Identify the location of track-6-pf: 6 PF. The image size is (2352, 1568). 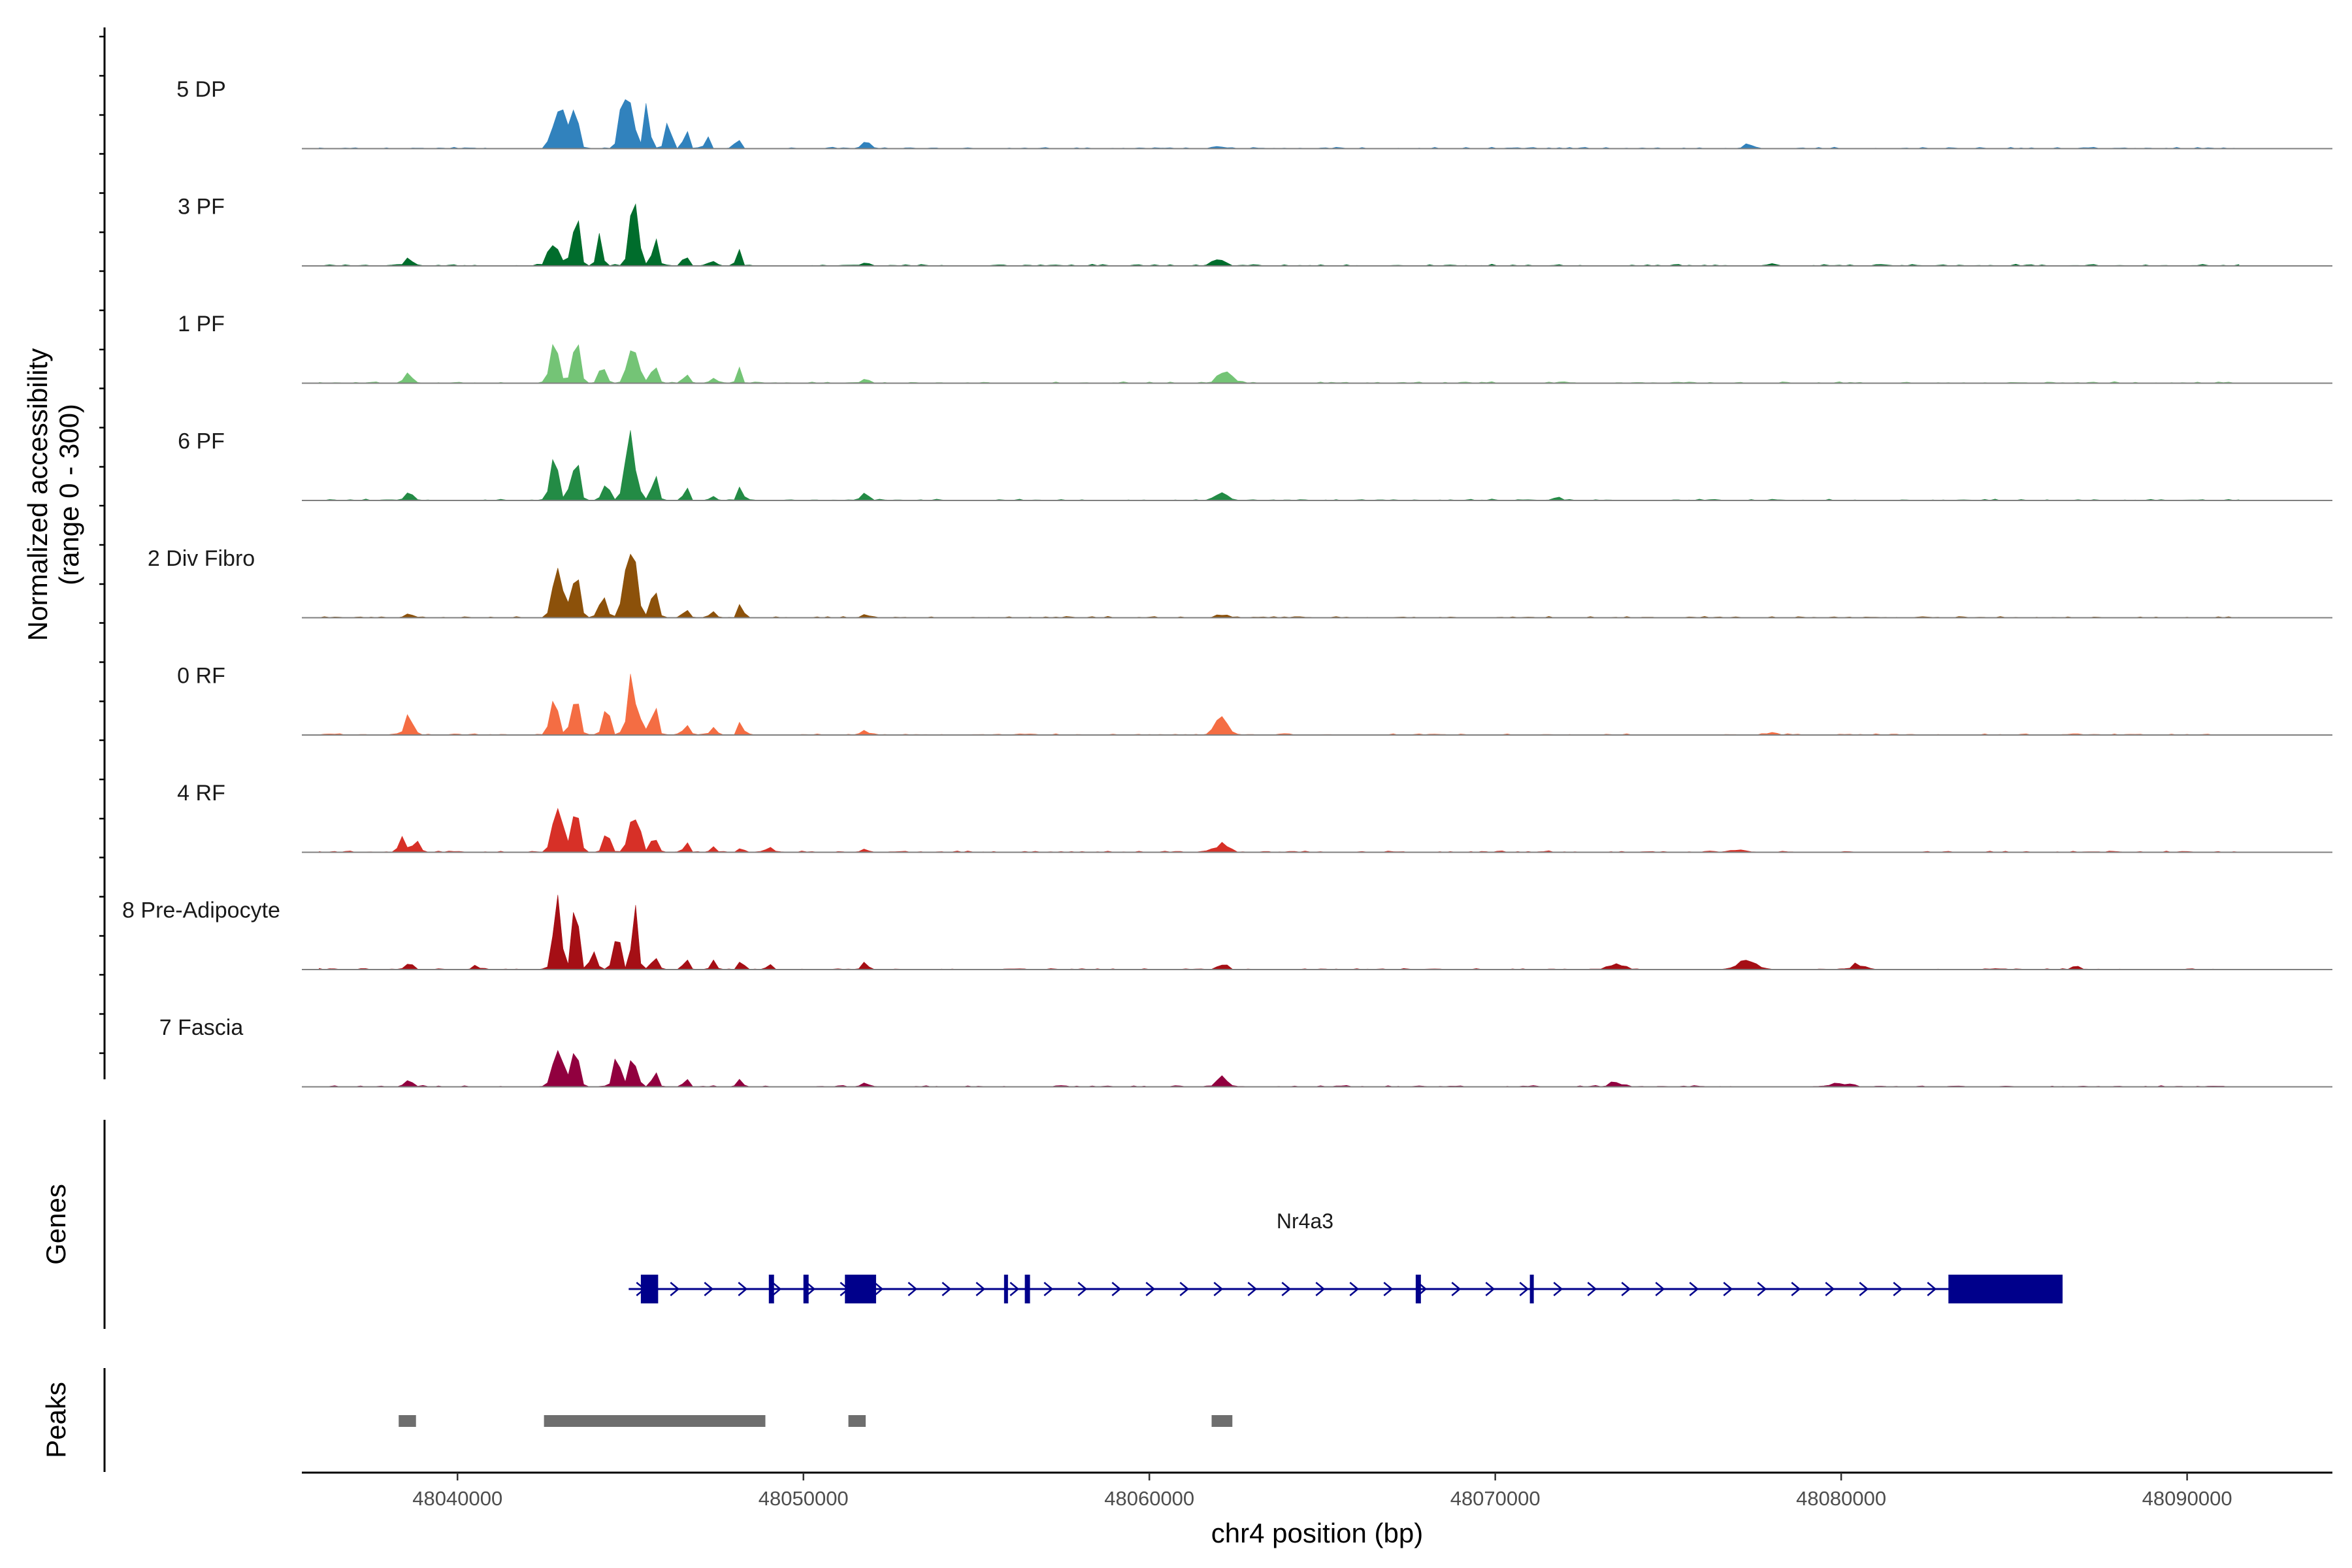
(1255, 465).